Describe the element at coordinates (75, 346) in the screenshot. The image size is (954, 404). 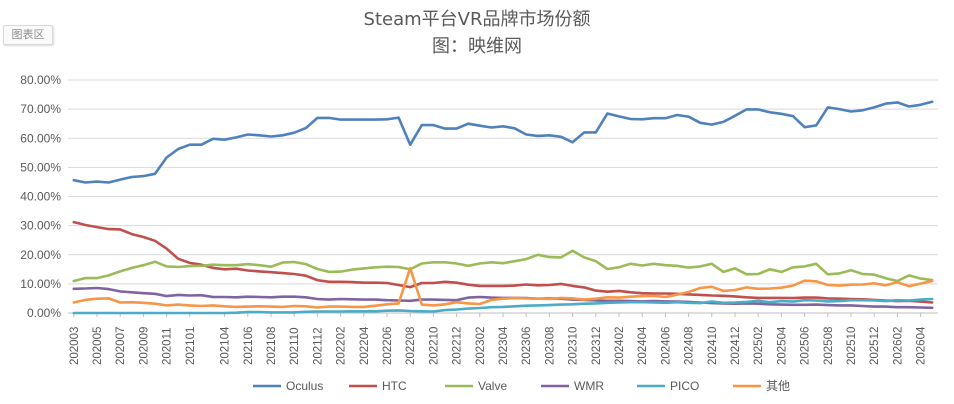
I see `x-tick-label: 202003` at that location.